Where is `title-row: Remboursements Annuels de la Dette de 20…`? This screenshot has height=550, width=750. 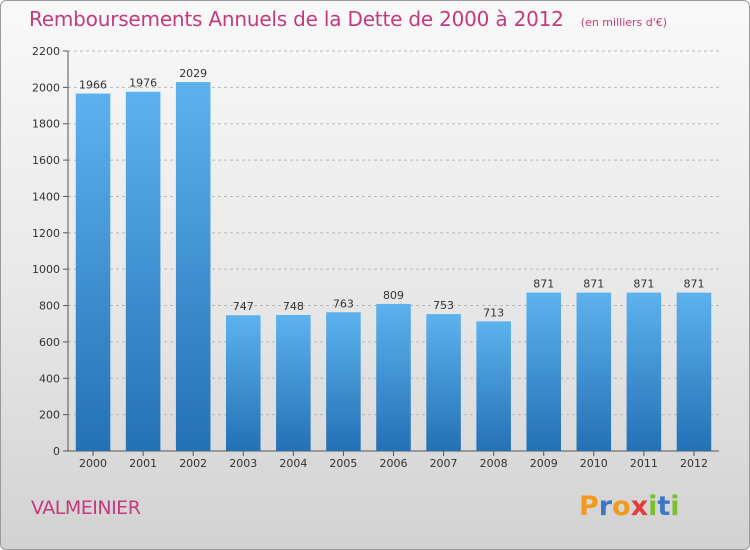 title-row: Remboursements Annuels de la Dette de 20… is located at coordinates (348, 19).